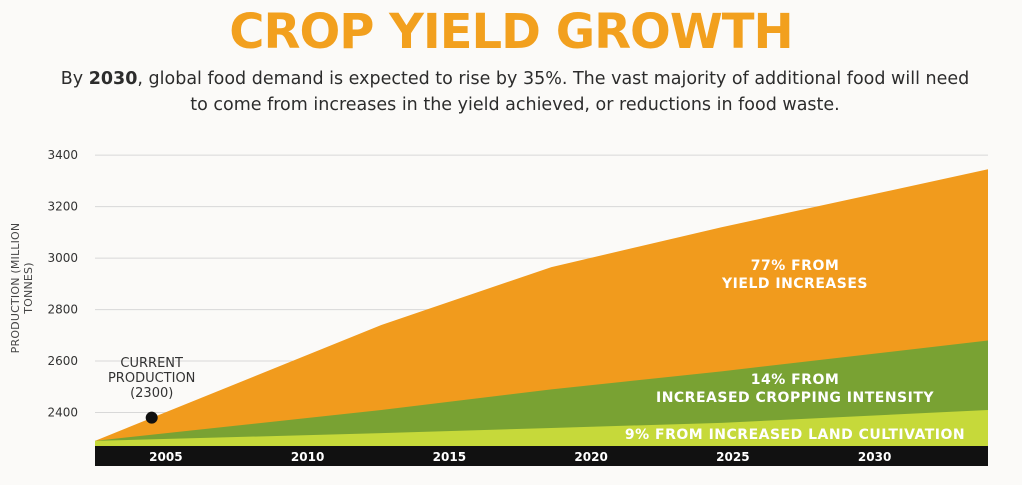  What do you see at coordinates (511, 32) in the screenshot?
I see `chart-title: CROP YIELD GROWTH` at bounding box center [511, 32].